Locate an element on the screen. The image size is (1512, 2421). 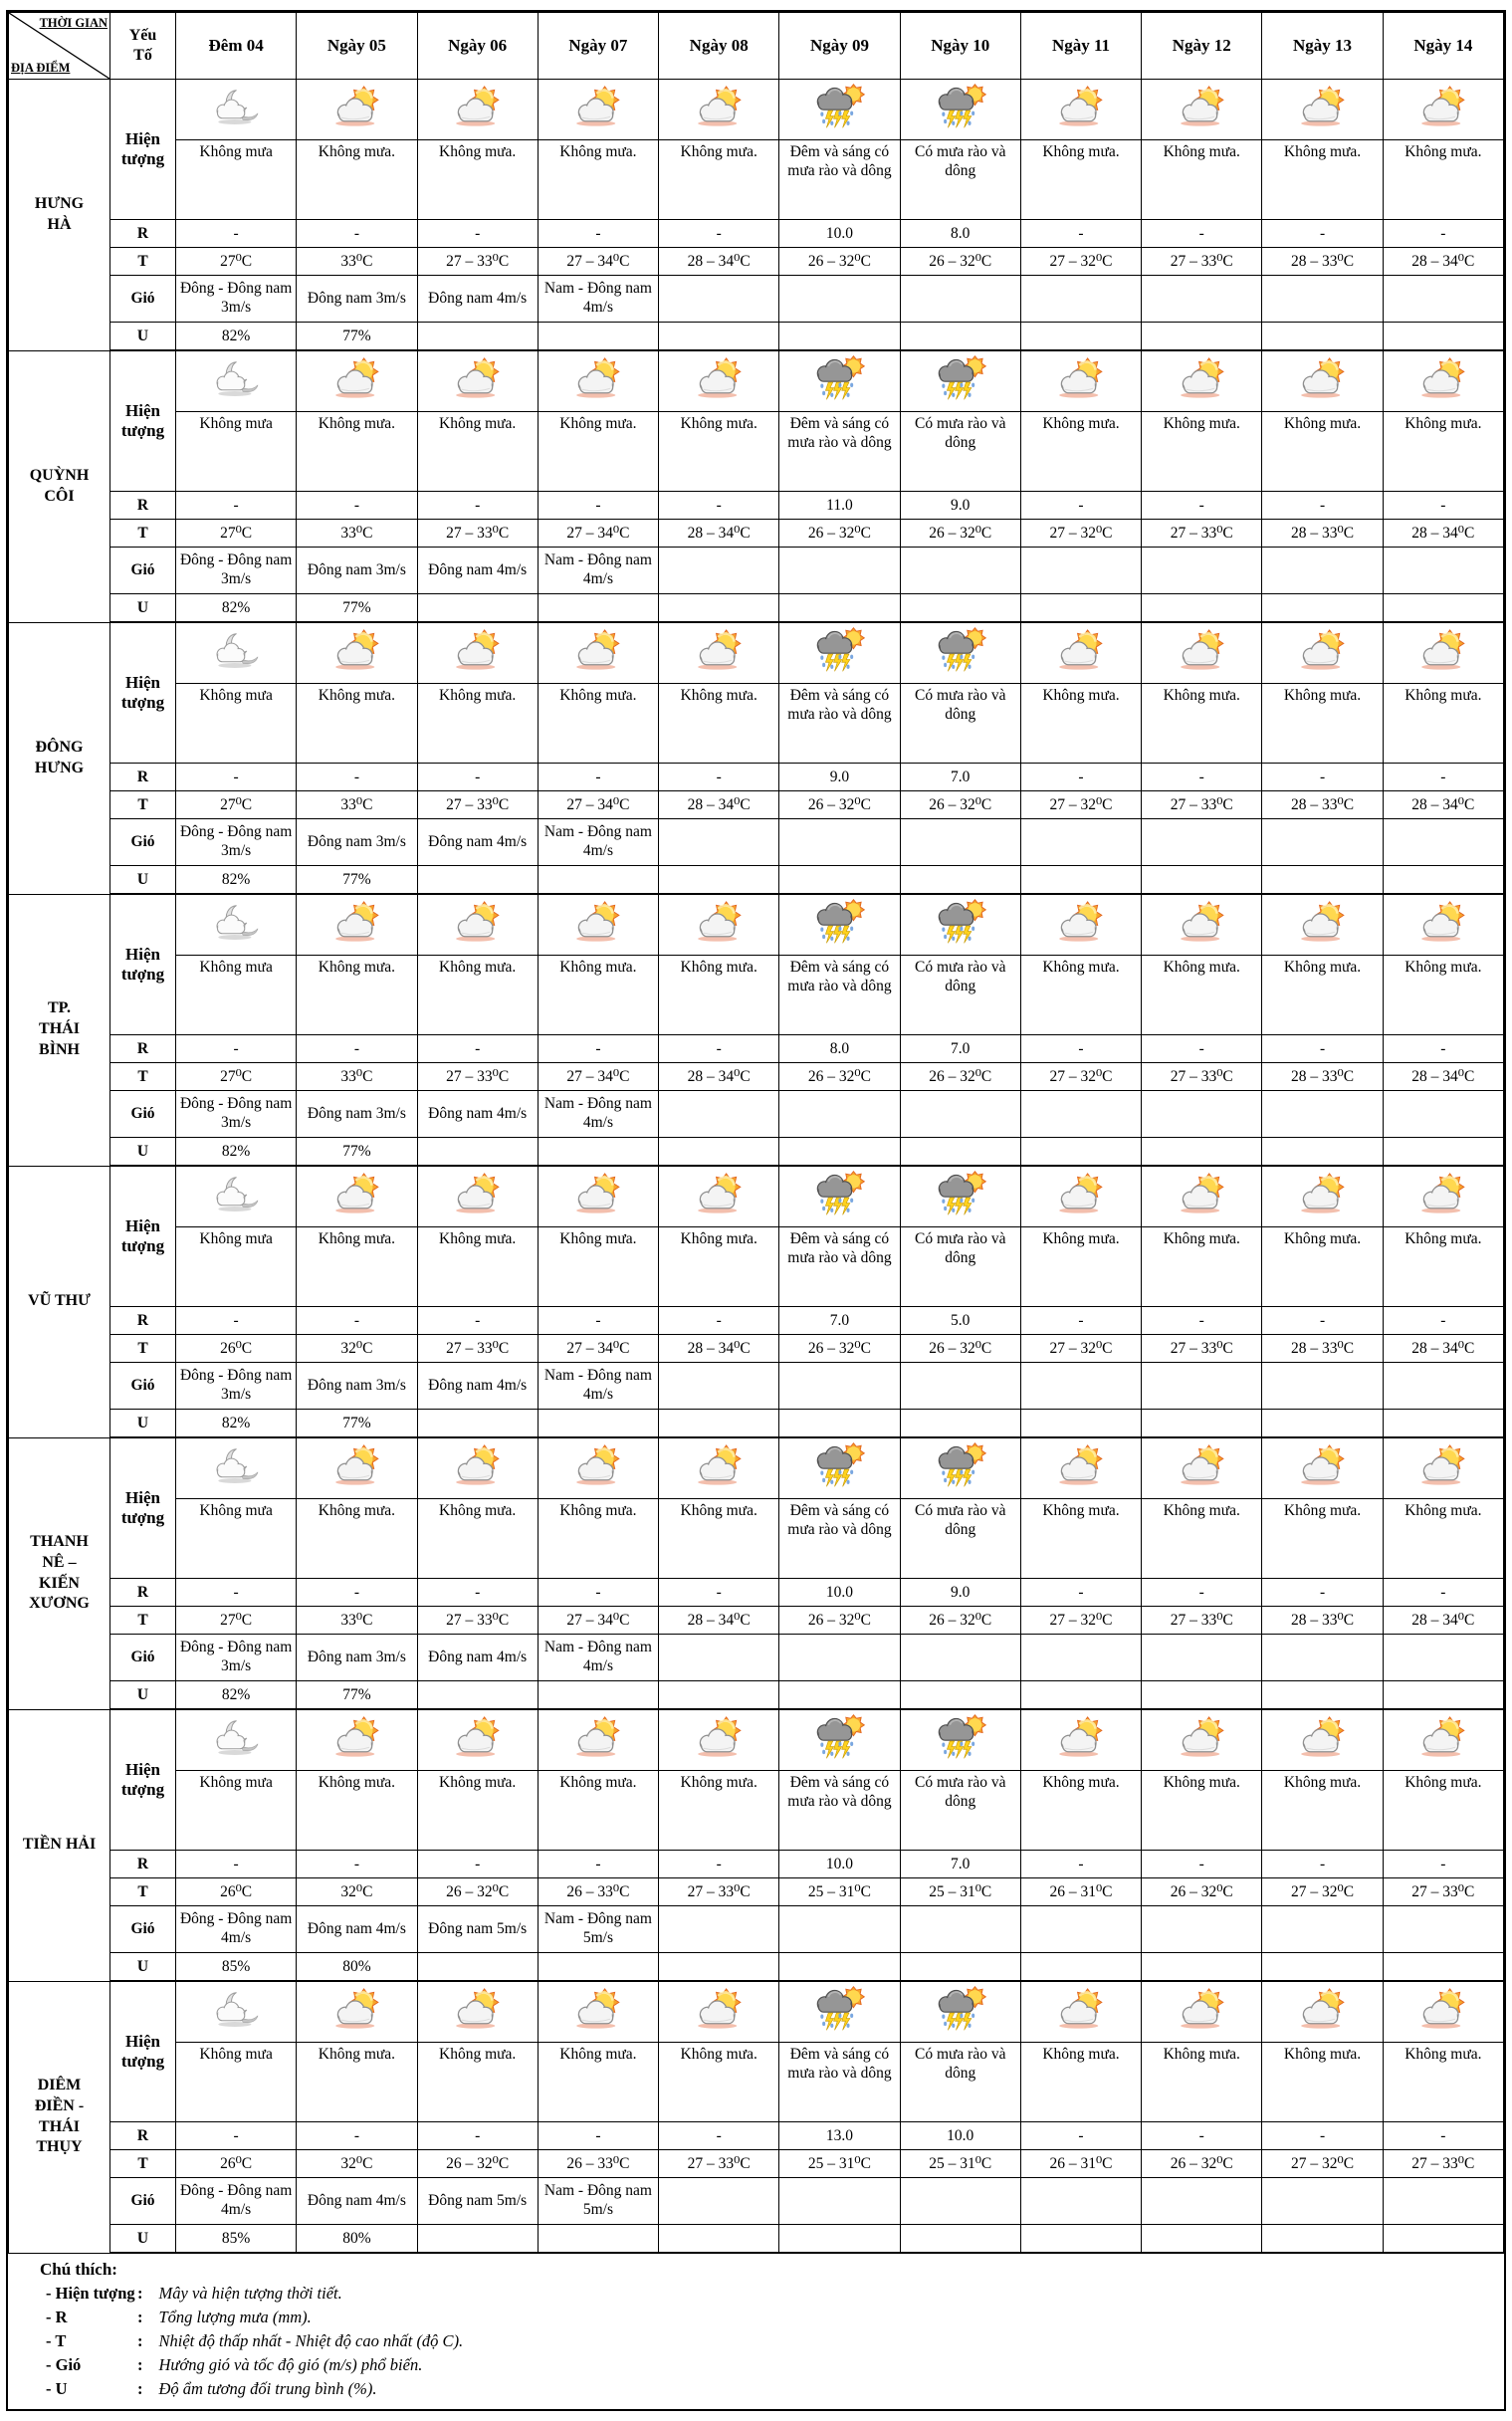
rain-value: 7.0 is located at coordinates (839, 1320).